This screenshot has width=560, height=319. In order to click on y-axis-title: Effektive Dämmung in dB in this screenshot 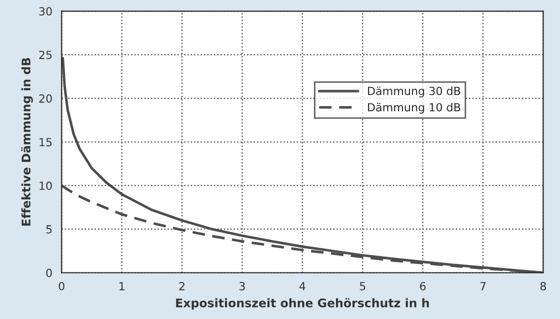, I will do `click(27, 142)`.